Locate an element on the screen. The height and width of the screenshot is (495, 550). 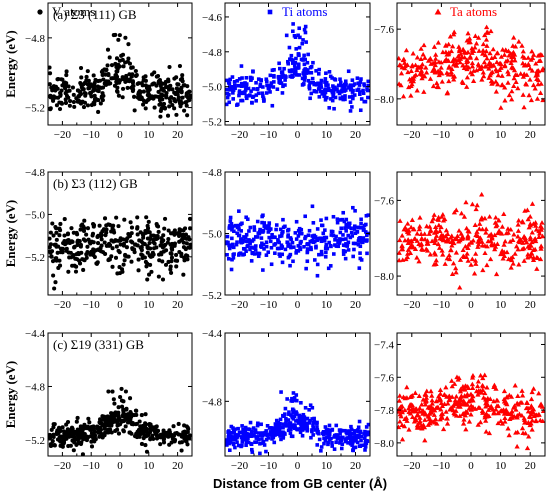
x-axis-label: Distance from GB center (Å) is located at coordinates (300, 483).